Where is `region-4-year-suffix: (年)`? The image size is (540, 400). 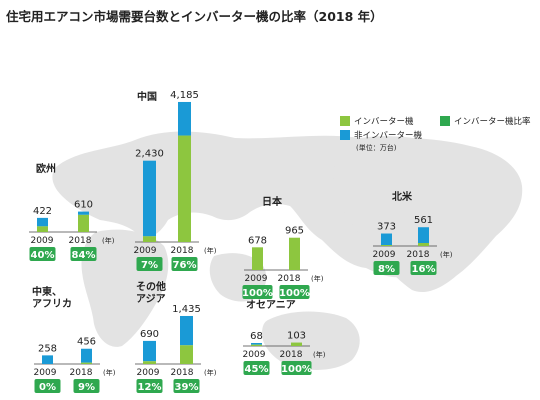
region-4-year-suffix: (年) is located at coordinates (109, 372).